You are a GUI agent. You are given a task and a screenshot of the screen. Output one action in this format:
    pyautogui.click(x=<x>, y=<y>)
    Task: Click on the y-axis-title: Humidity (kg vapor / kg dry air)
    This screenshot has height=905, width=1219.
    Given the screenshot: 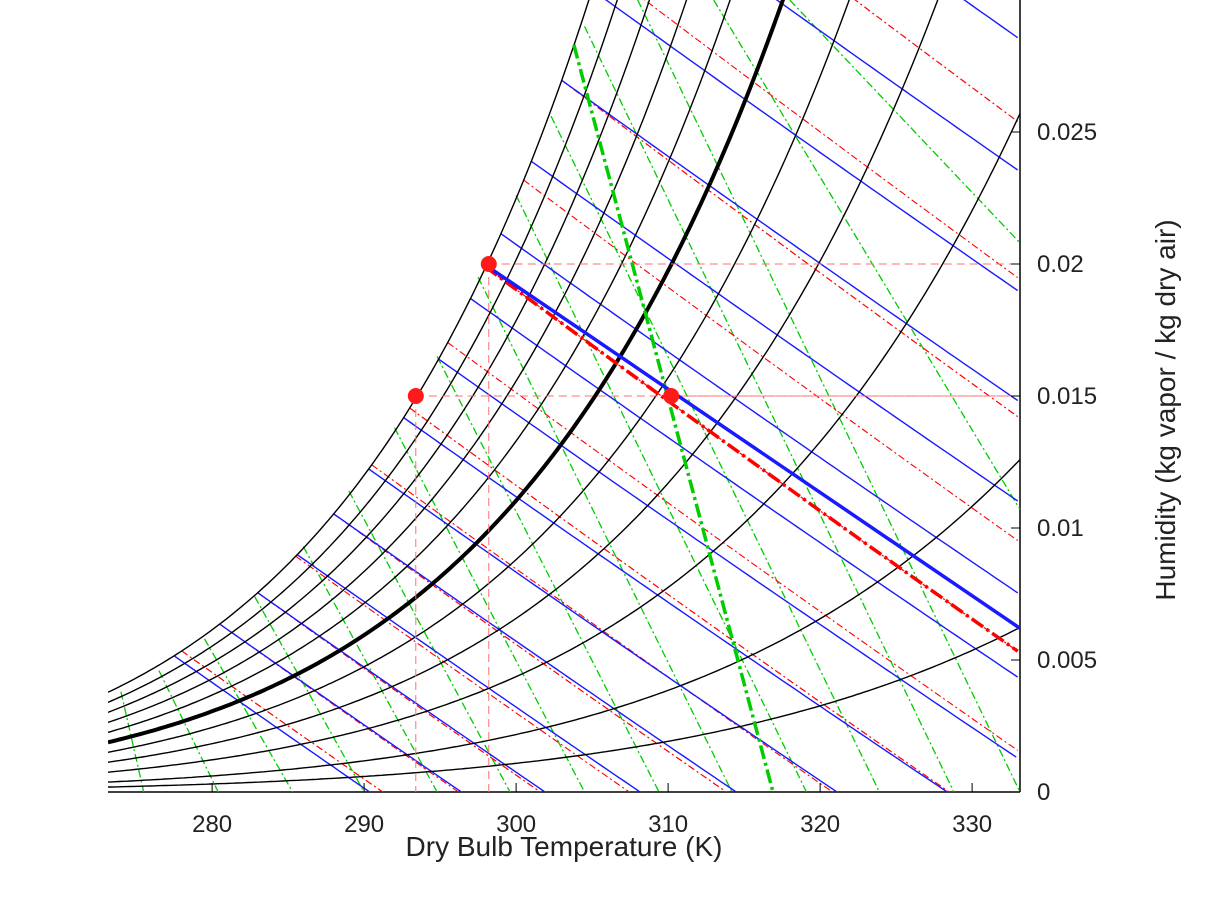 What is the action you would take?
    pyautogui.click(x=1165, y=409)
    